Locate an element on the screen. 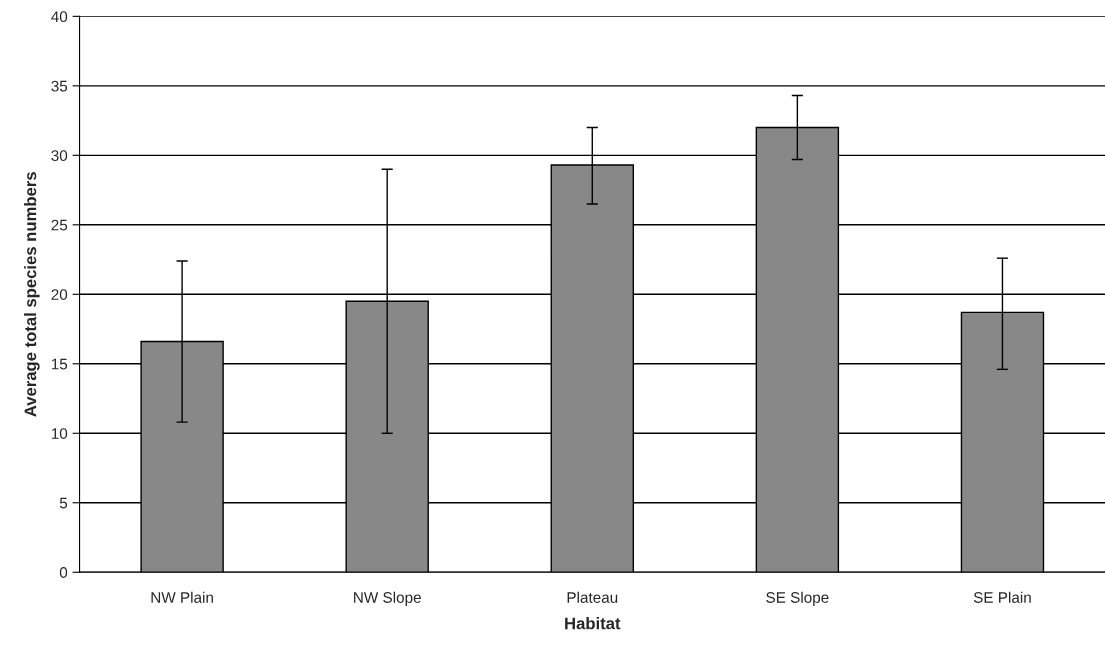 This screenshot has height=654, width=1105. y-tick-label: 35 is located at coordinates (59, 86).